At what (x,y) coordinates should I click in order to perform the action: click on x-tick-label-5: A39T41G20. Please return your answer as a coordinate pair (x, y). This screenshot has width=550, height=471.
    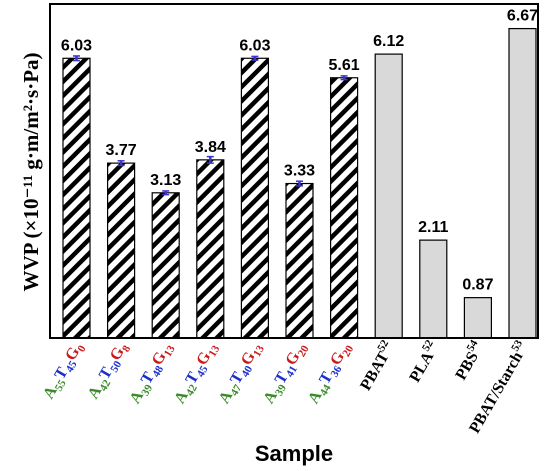
    Looking at the image, I should click on (285, 373).